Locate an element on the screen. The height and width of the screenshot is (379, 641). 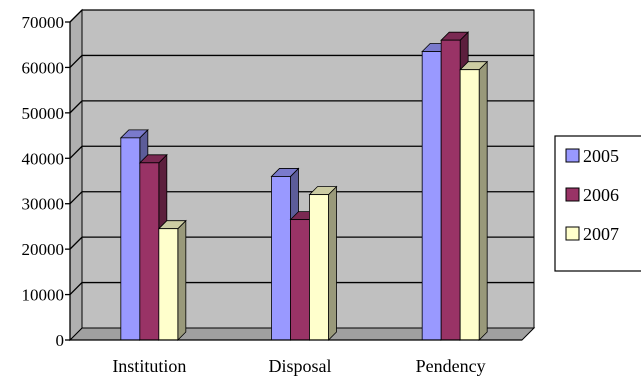
bar-2007-institution is located at coordinates (172, 280).